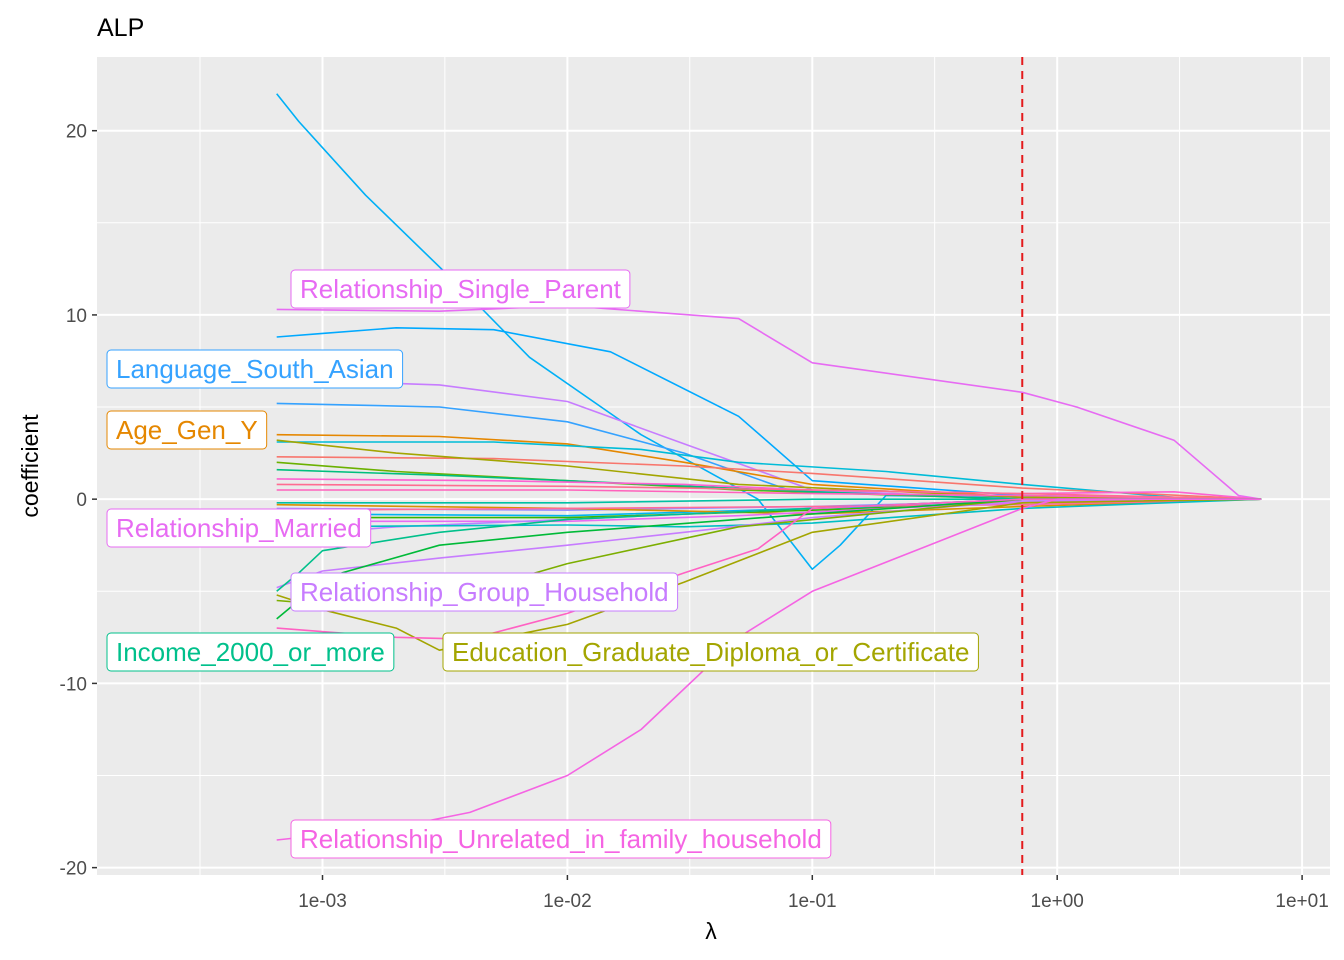  I want to click on y-tick-label: 0, so click(81, 500).